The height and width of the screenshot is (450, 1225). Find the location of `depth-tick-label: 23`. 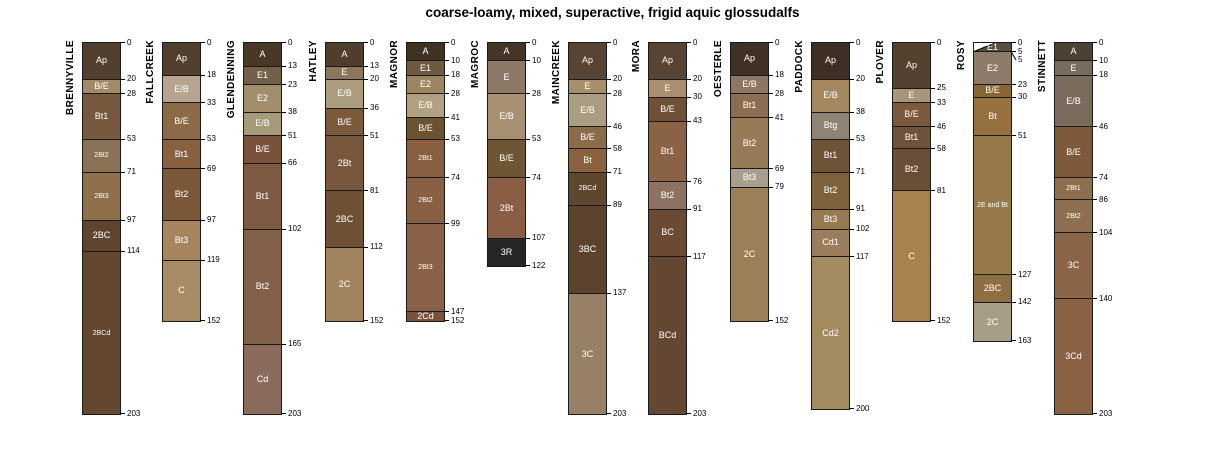

depth-tick-label: 23 is located at coordinates (1022, 84).